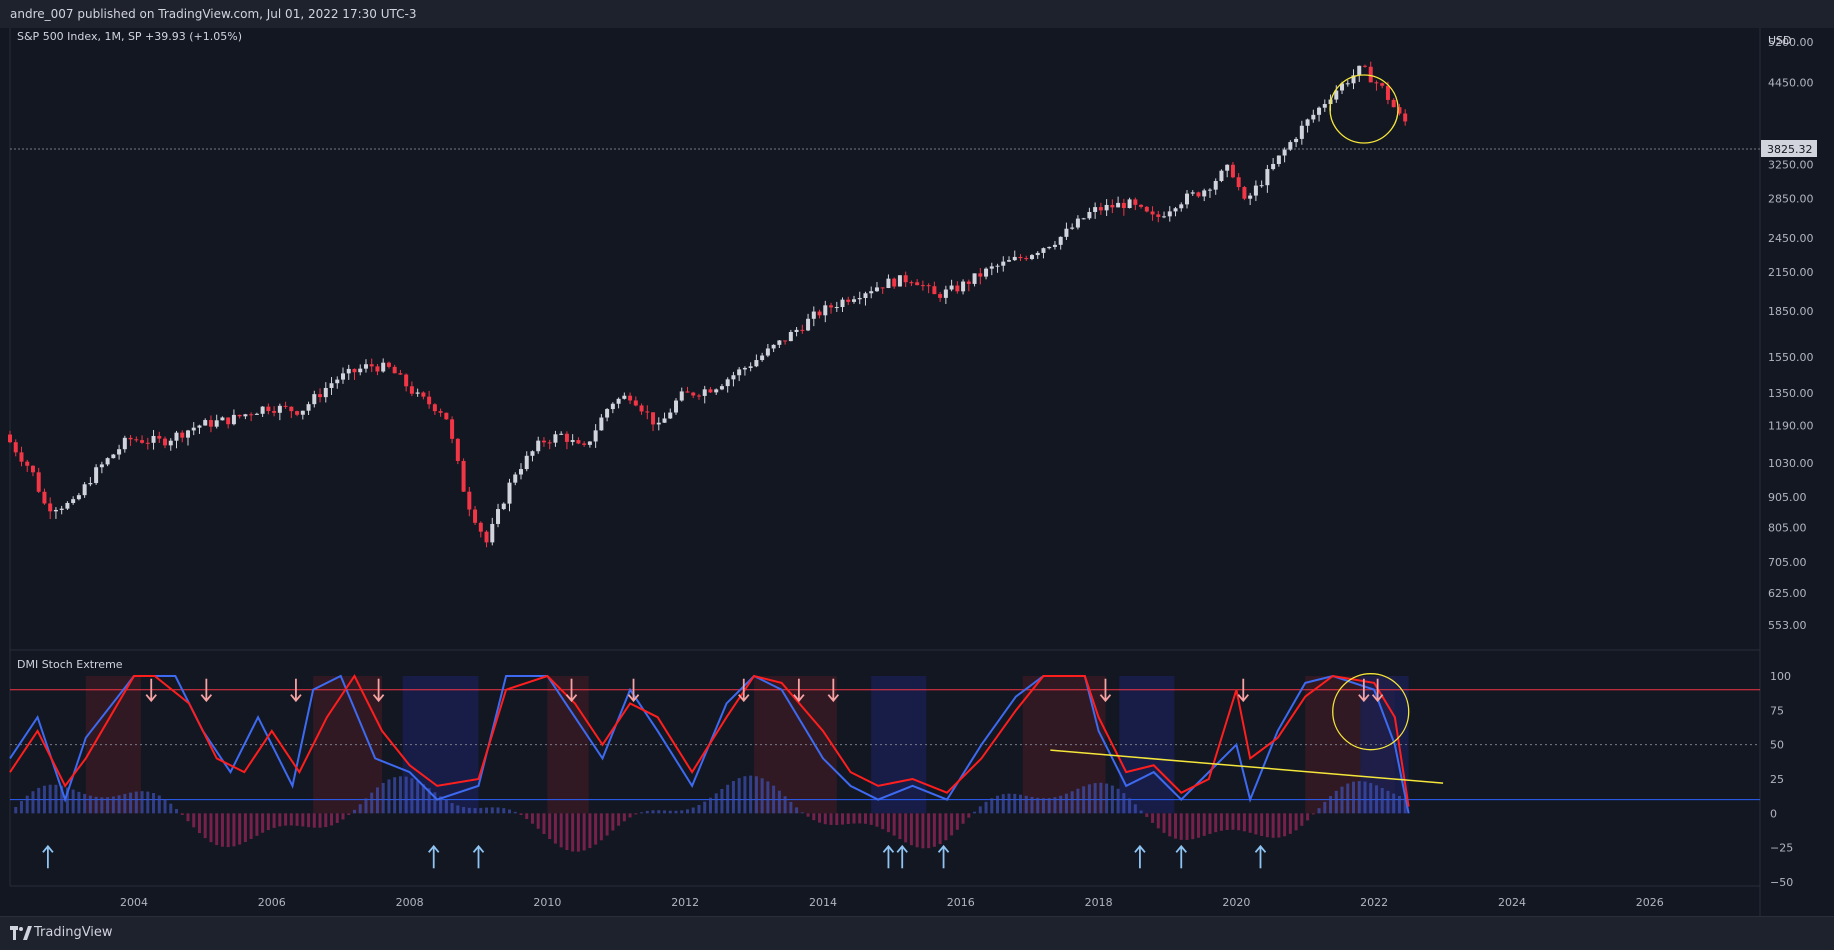  Describe the element at coordinates (1791, 198) in the screenshot. I see `price-tick: 2850.00` at that location.